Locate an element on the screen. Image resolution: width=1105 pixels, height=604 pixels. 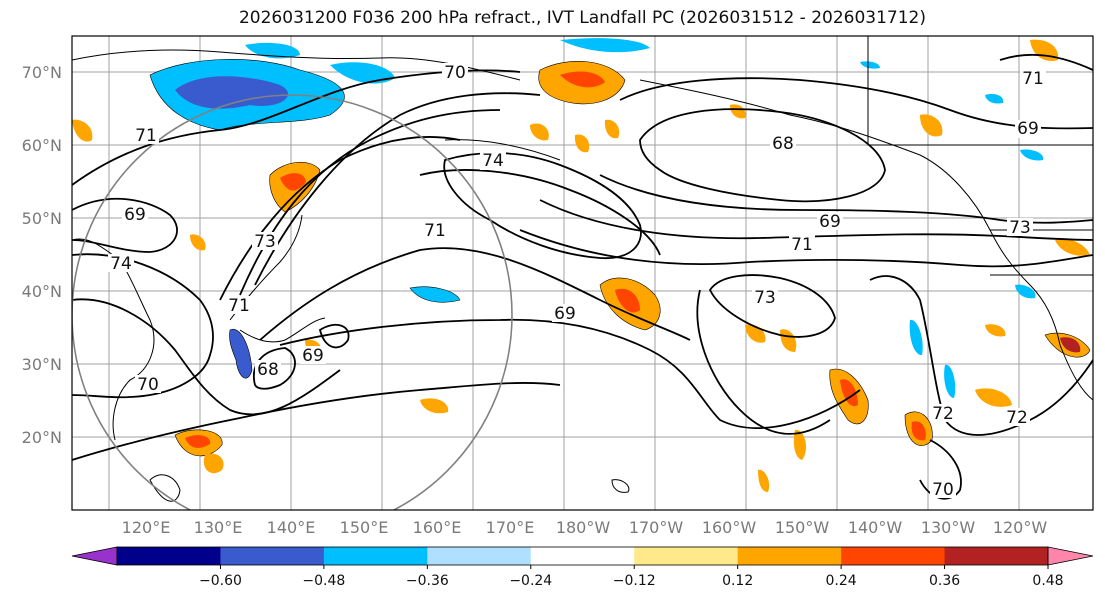
lon-label: 140°E is located at coordinates (291, 527).